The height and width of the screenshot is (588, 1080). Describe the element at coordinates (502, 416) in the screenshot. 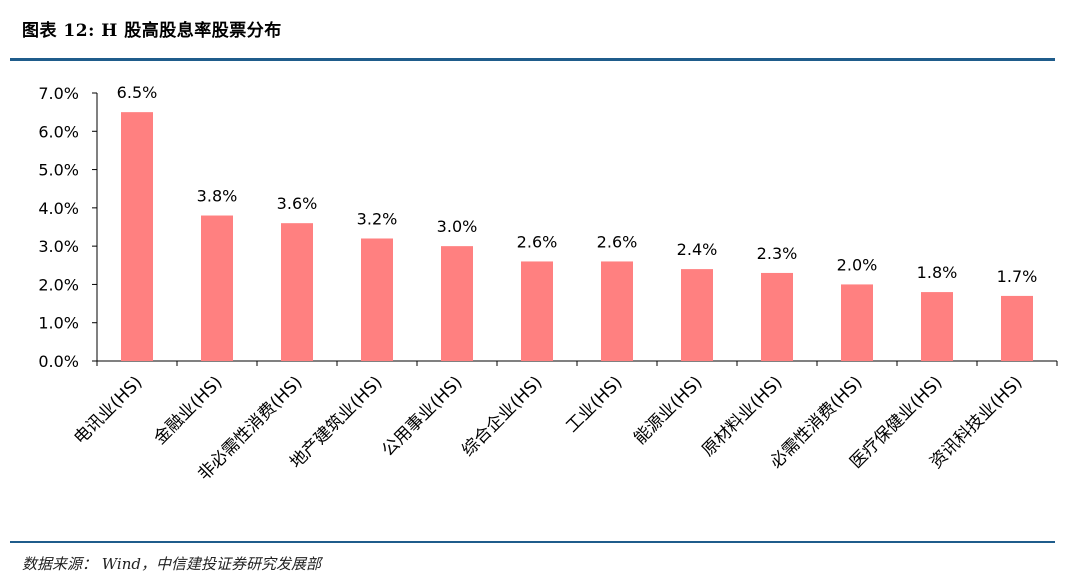

I see `category-label: 综合企业(HS)` at that location.